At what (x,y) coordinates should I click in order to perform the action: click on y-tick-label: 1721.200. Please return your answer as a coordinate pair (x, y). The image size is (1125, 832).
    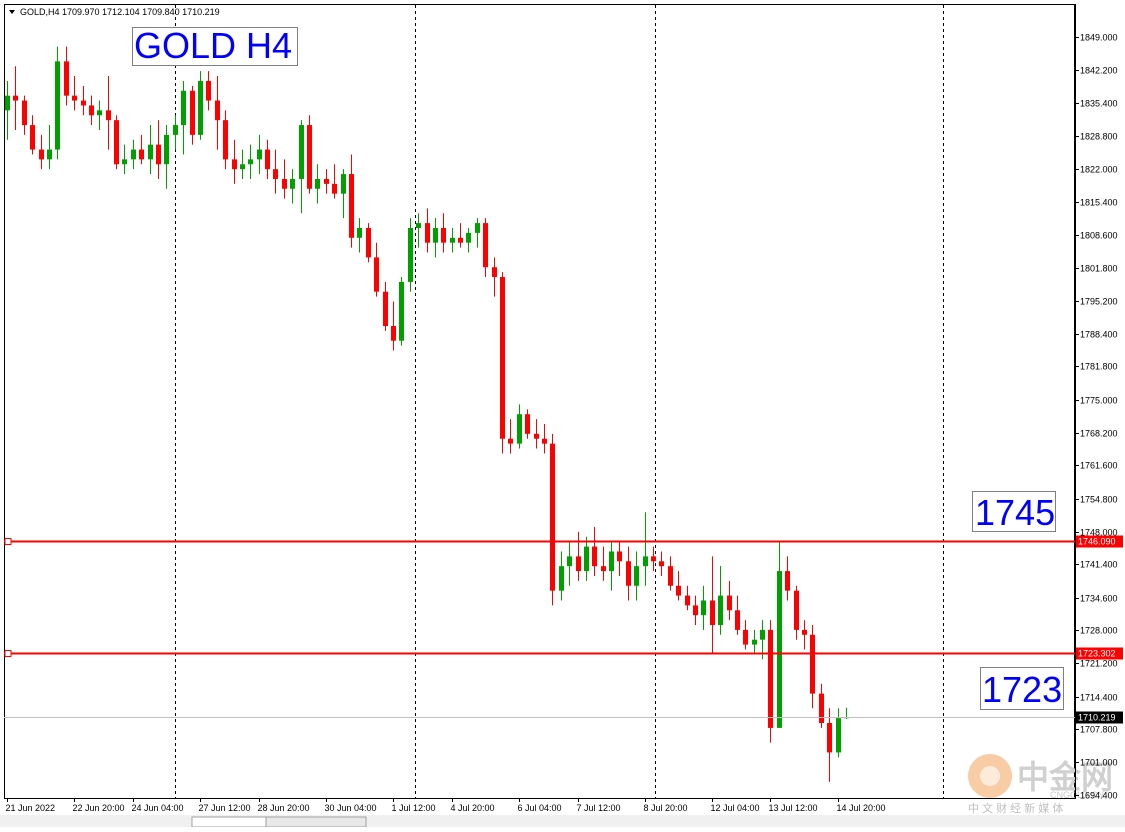
    Looking at the image, I should click on (1099, 664).